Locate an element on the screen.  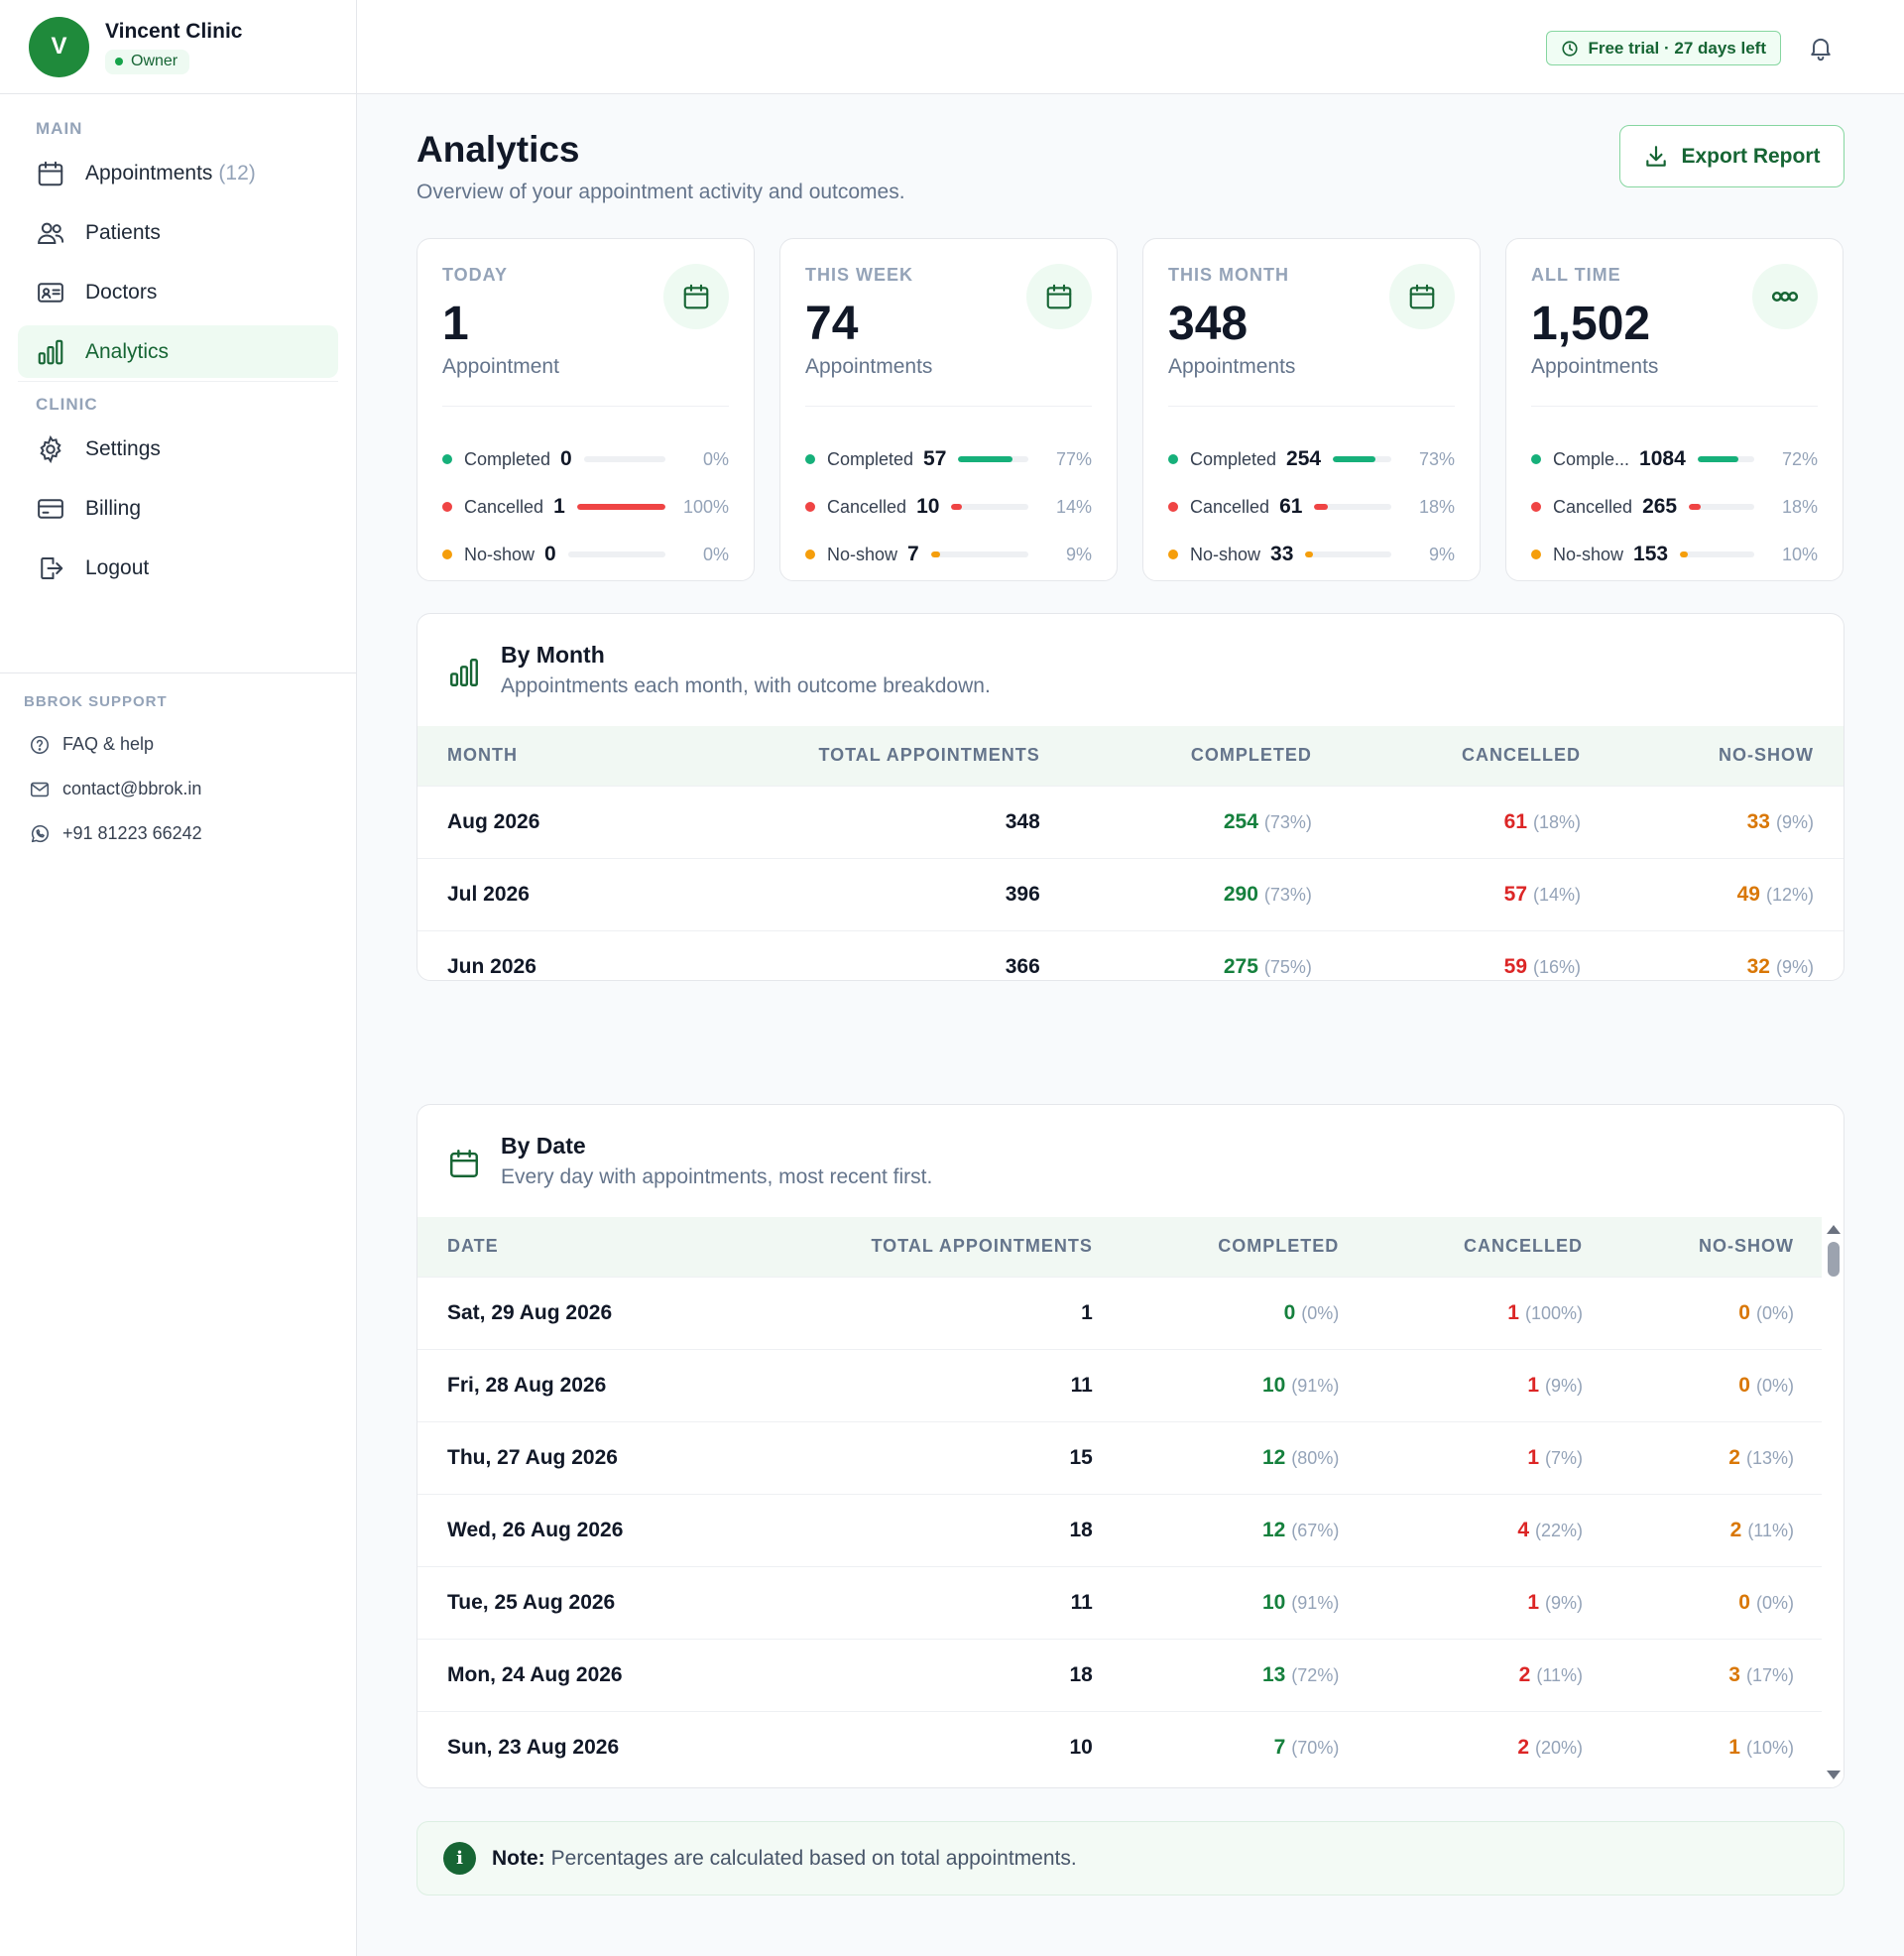
table-row: Jun 2026 366 275 (75%) 59 (16%) 32 (9%) is located at coordinates (1130, 954).